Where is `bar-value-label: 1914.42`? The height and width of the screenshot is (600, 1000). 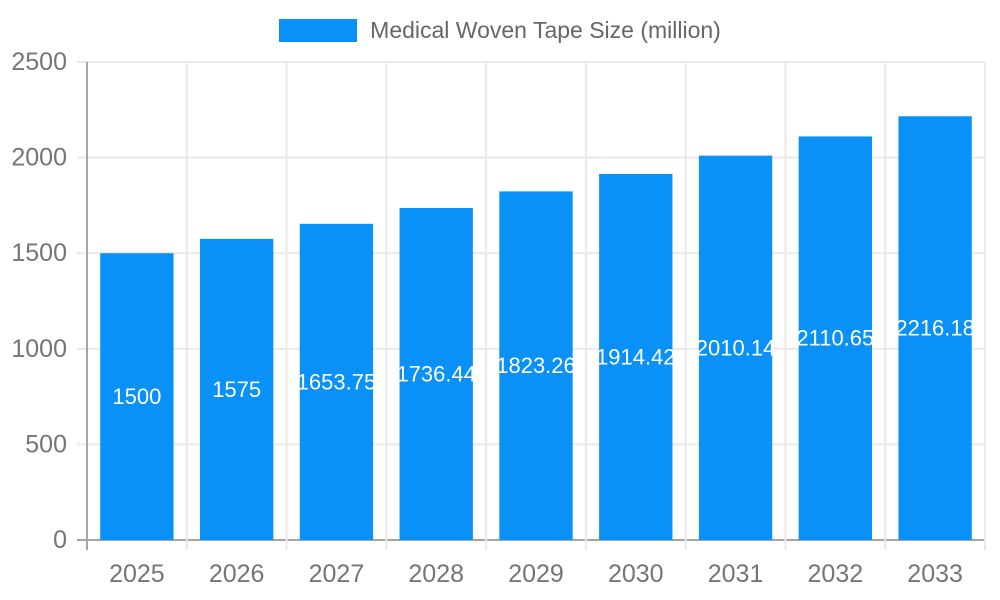 bar-value-label: 1914.42 is located at coordinates (636, 356).